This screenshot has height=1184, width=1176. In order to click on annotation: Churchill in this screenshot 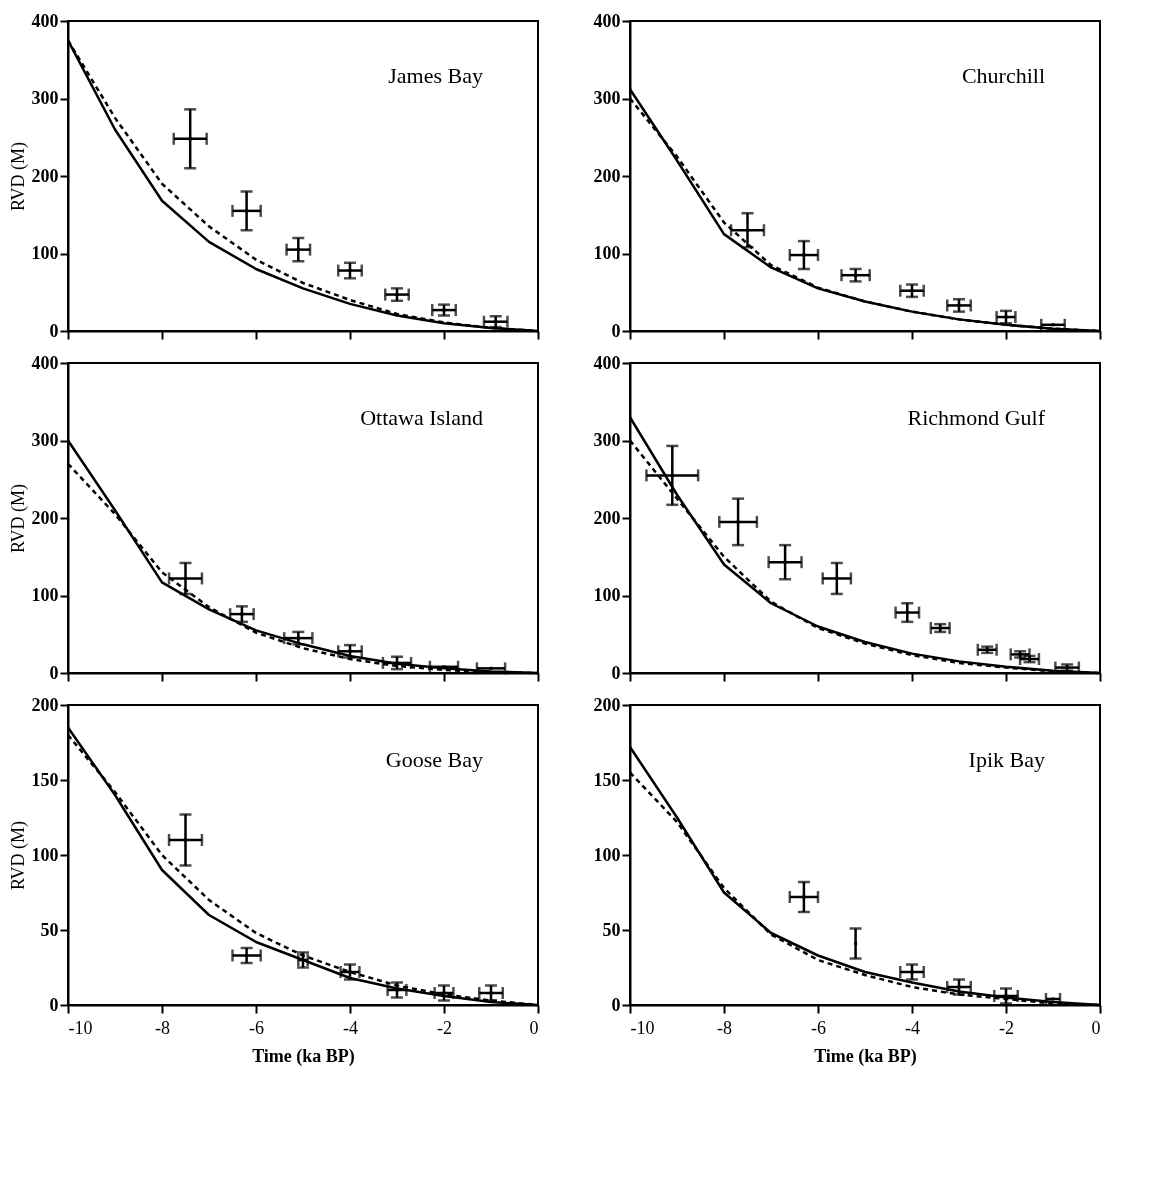, I will do `click(1003, 75)`.